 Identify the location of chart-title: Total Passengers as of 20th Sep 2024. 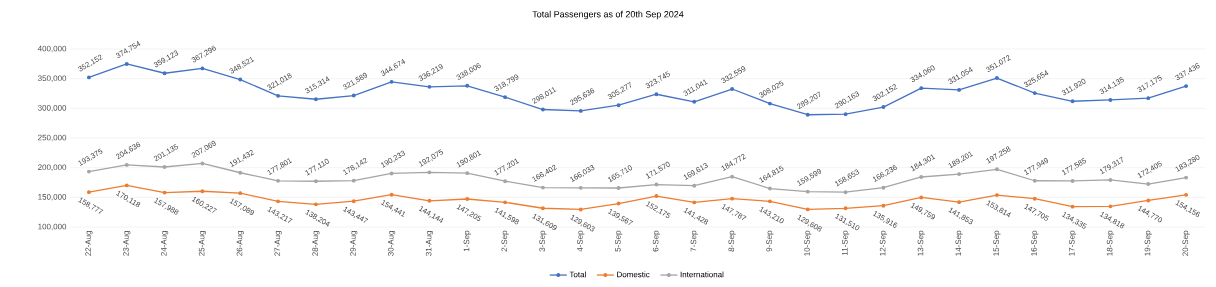
(608, 15).